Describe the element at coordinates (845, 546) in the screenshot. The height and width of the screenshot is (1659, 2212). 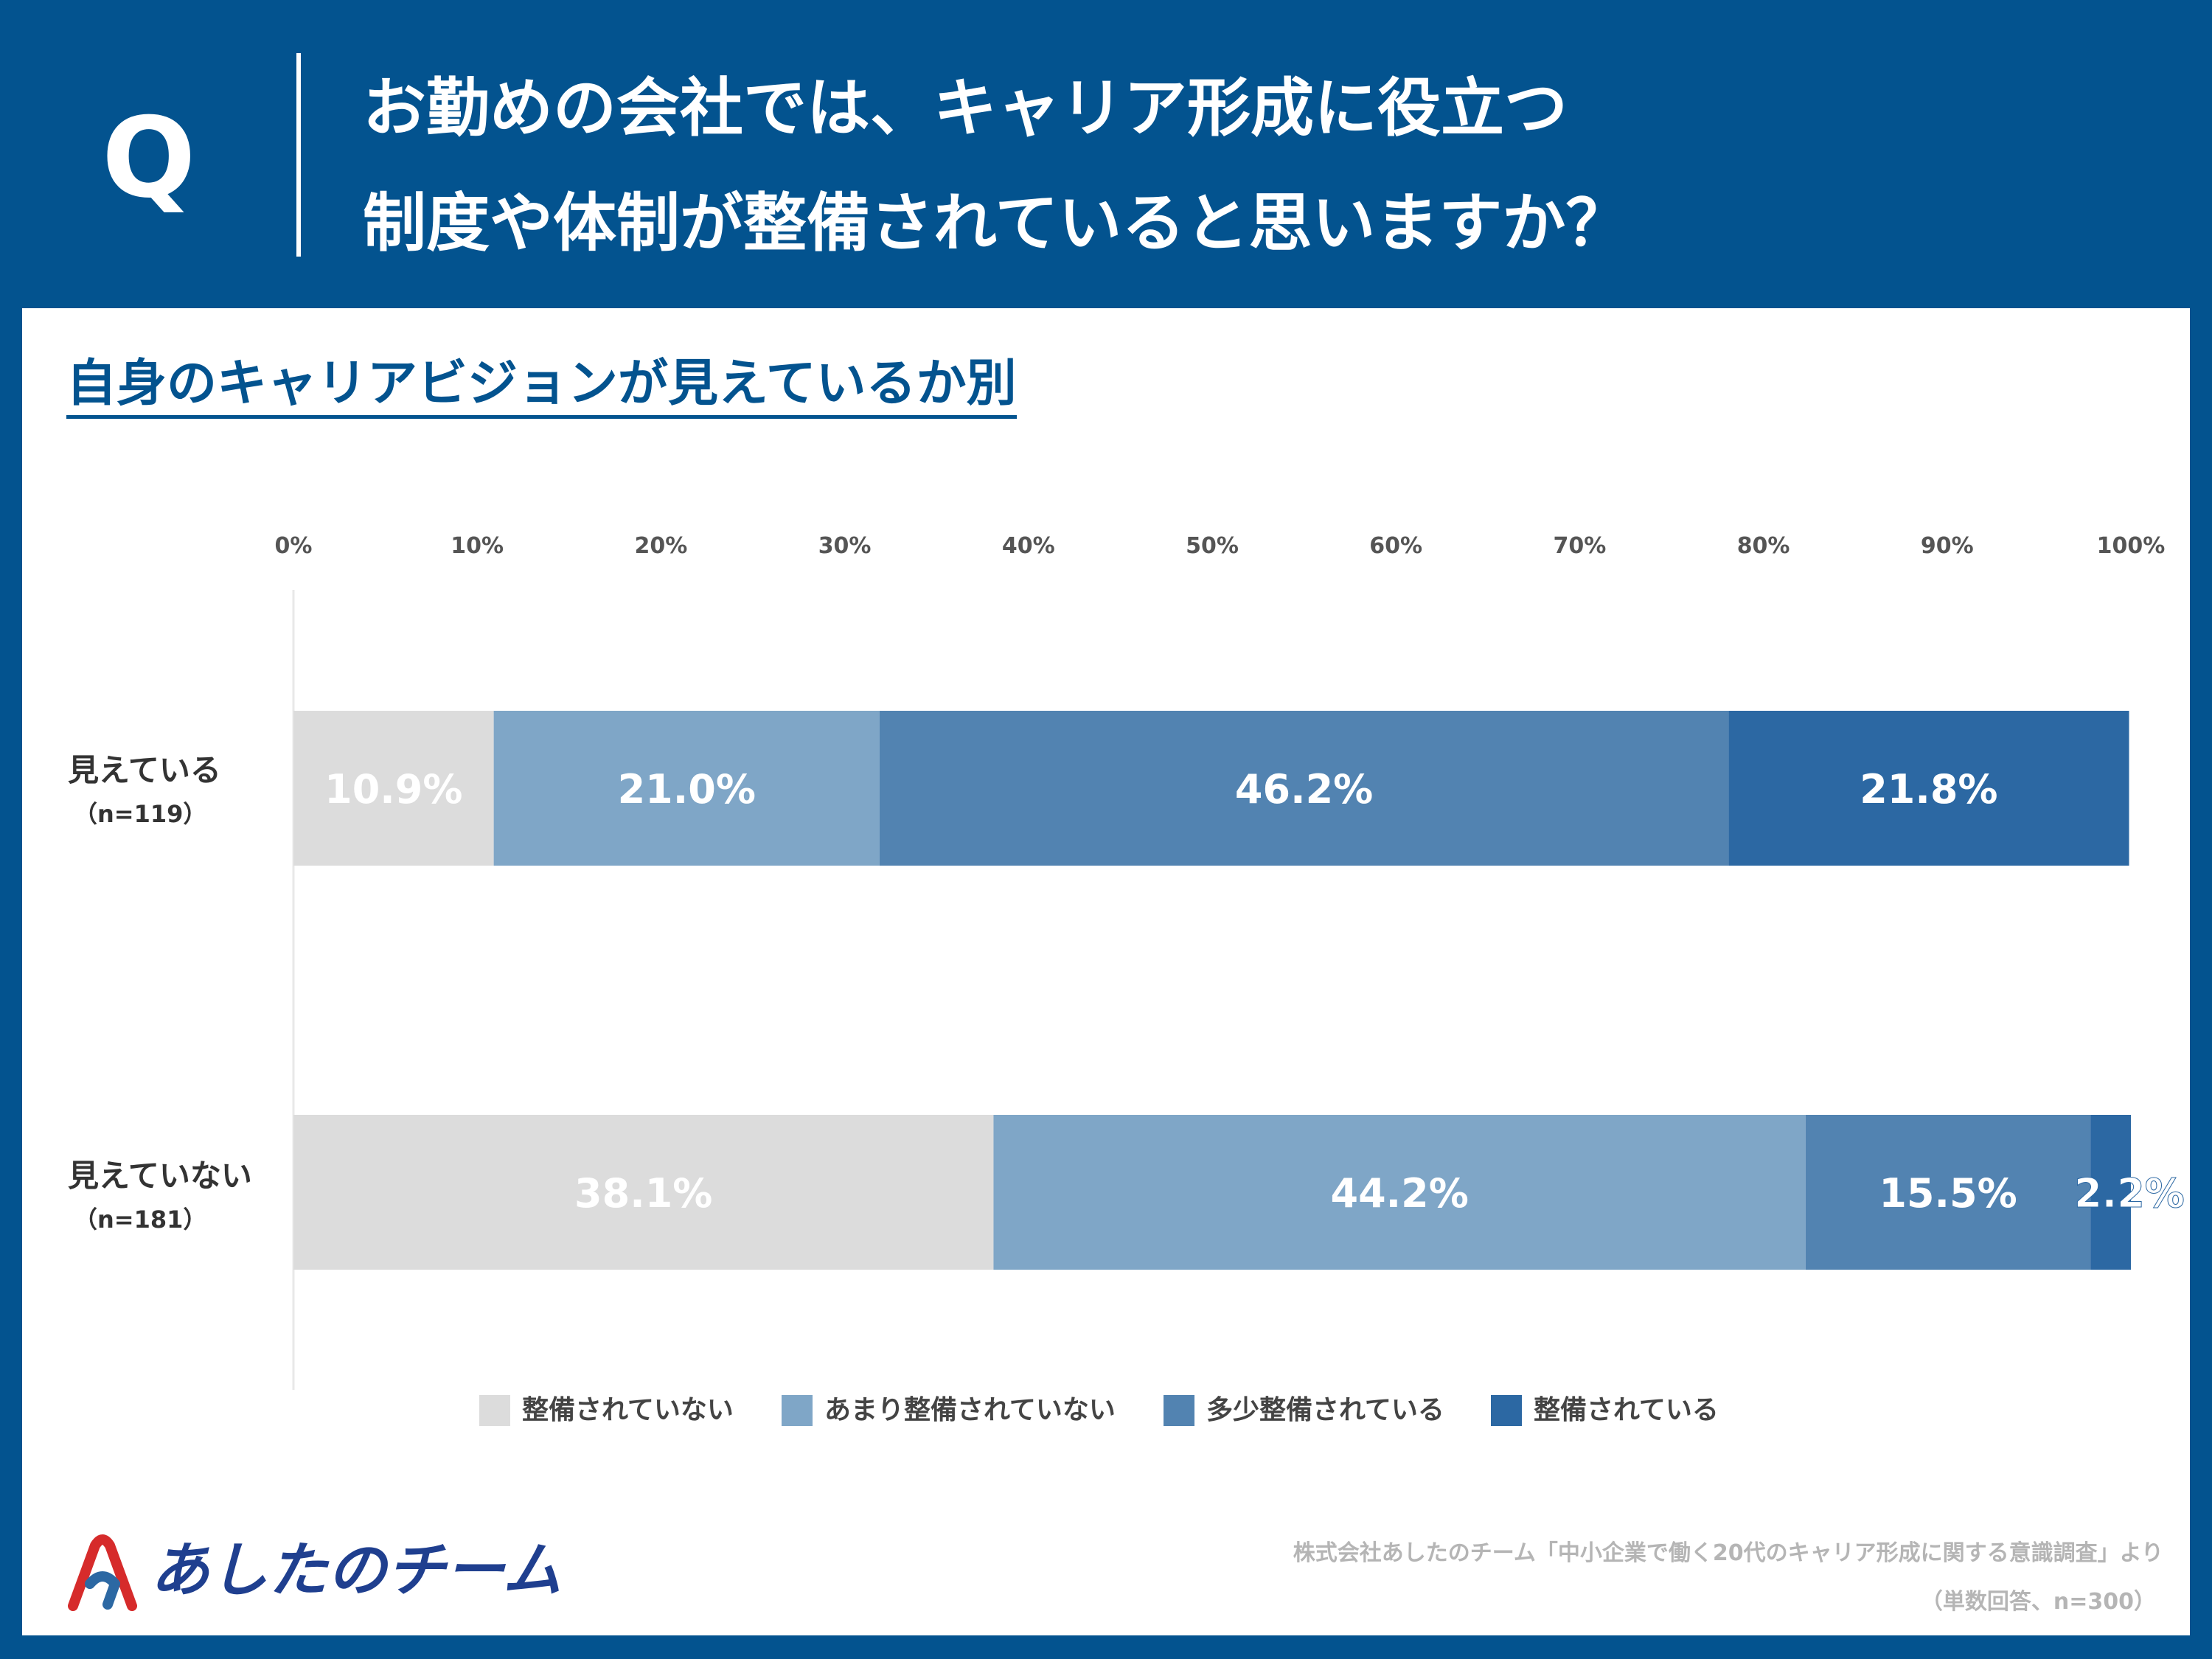
I see `x-tick-3: 30%` at that location.